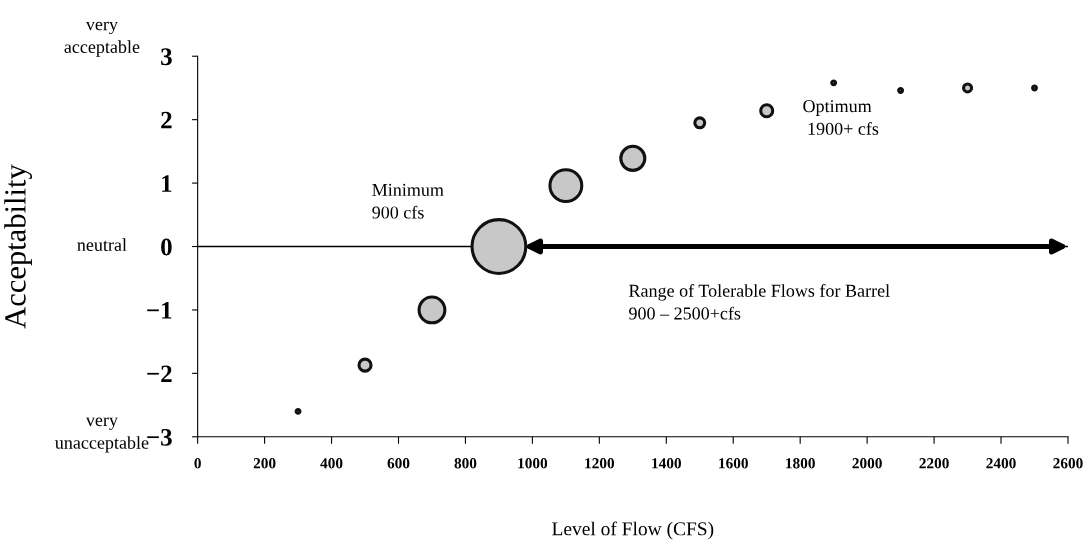 Image resolution: width=1092 pixels, height=546 pixels. What do you see at coordinates (465, 463) in the screenshot?
I see `x-tick-label: 800` at bounding box center [465, 463].